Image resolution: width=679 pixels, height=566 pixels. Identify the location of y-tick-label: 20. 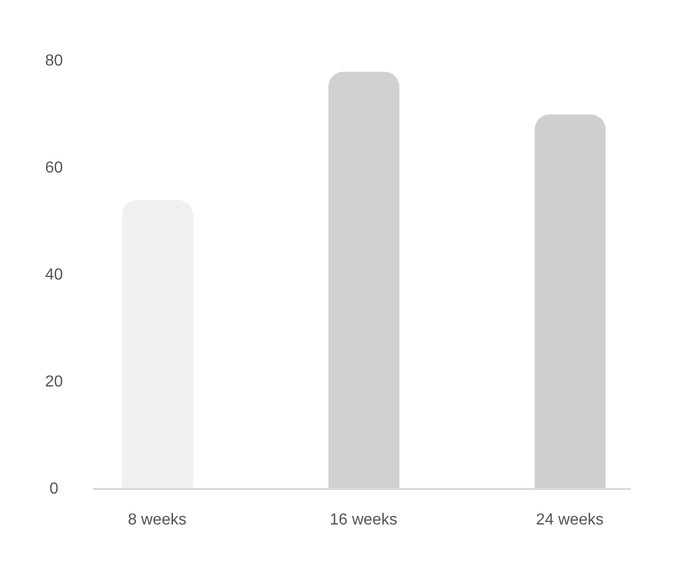
(54, 382).